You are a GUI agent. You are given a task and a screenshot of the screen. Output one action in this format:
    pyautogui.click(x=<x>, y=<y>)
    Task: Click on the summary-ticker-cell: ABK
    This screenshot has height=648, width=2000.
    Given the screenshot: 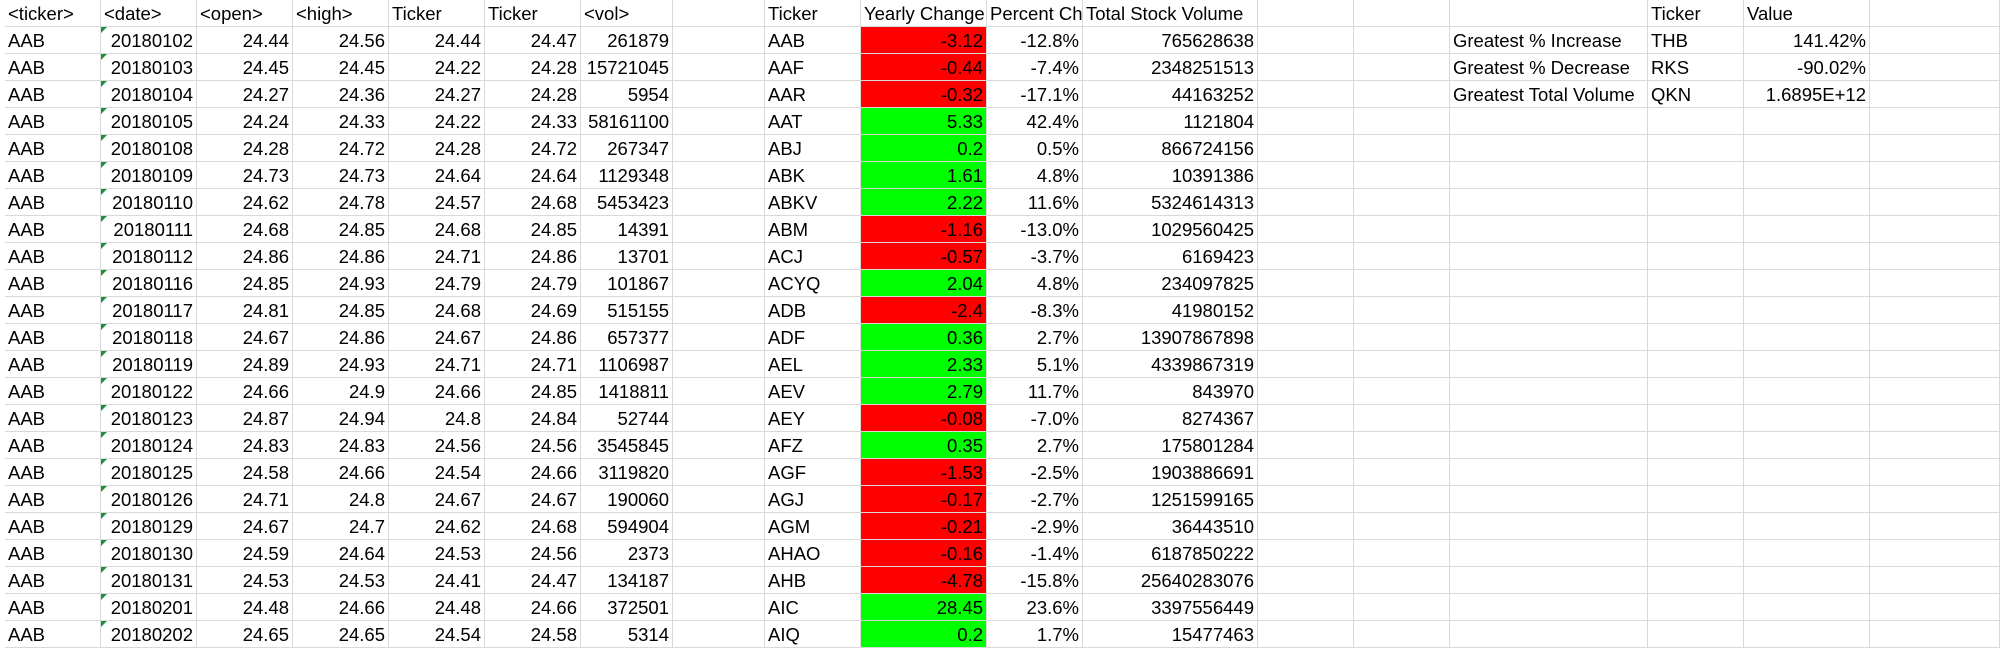 What is the action you would take?
    pyautogui.click(x=813, y=175)
    